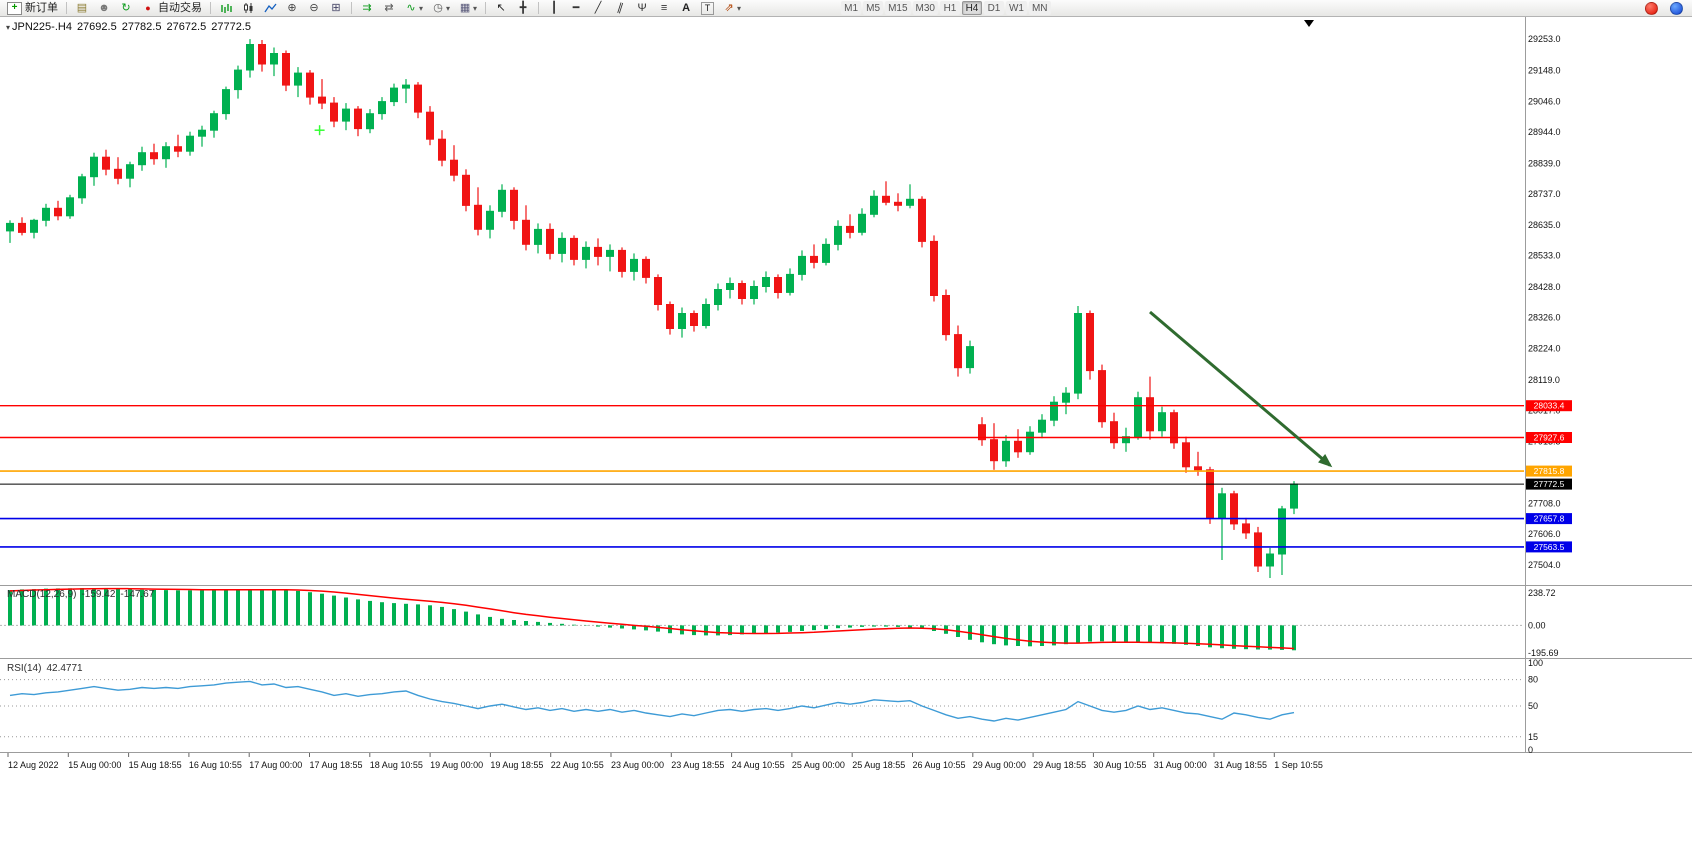 The height and width of the screenshot is (841, 1692). I want to click on zoom-out-icon: ⊖, so click(314, 8).